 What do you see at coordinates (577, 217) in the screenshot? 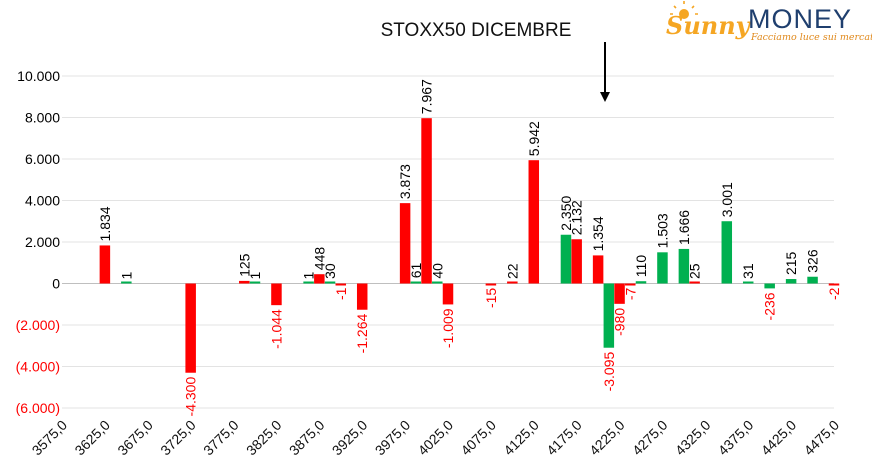
I see `data-label: 2.132` at bounding box center [577, 217].